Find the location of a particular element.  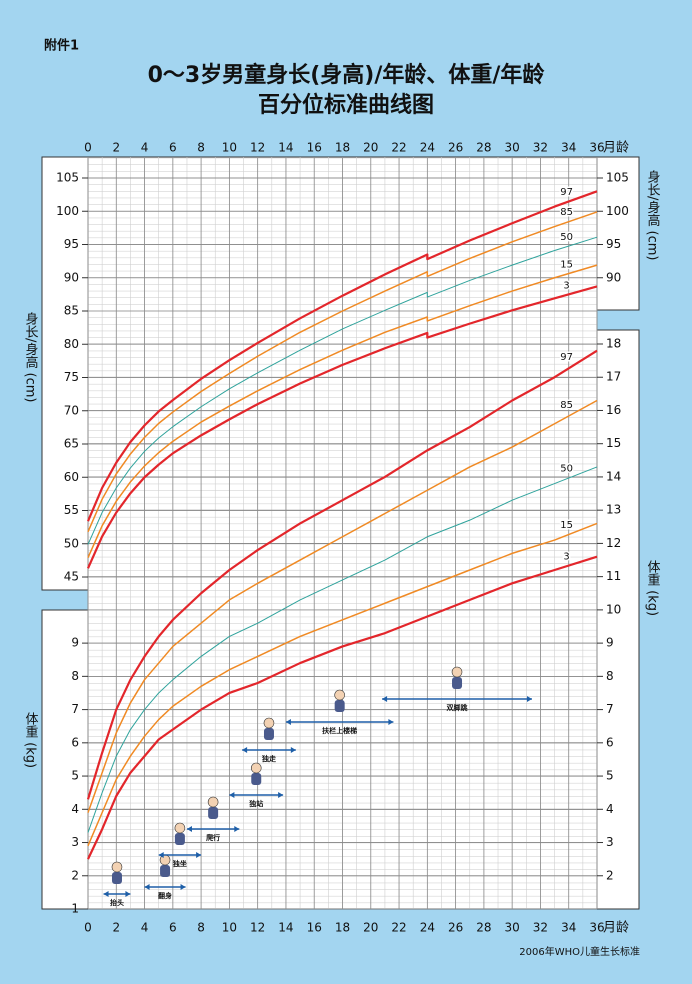

y-tick-label: 50 is located at coordinates (71, 543).